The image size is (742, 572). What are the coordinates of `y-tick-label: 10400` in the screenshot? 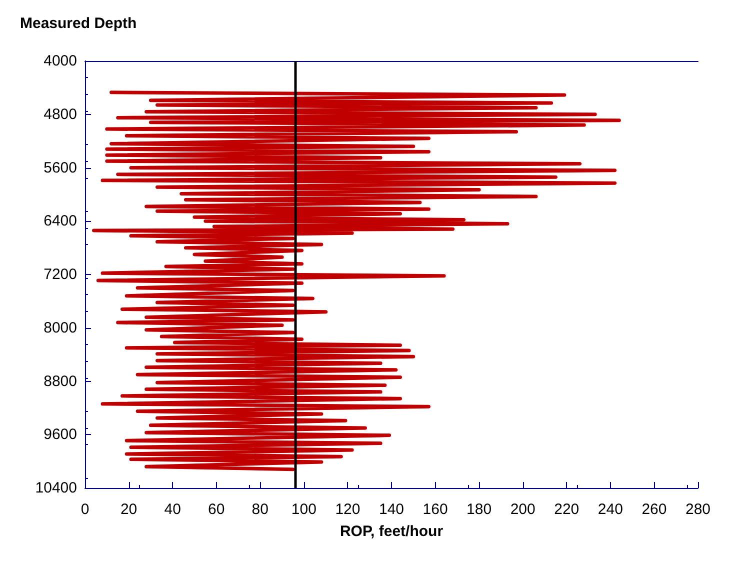 It's located at (56, 488).